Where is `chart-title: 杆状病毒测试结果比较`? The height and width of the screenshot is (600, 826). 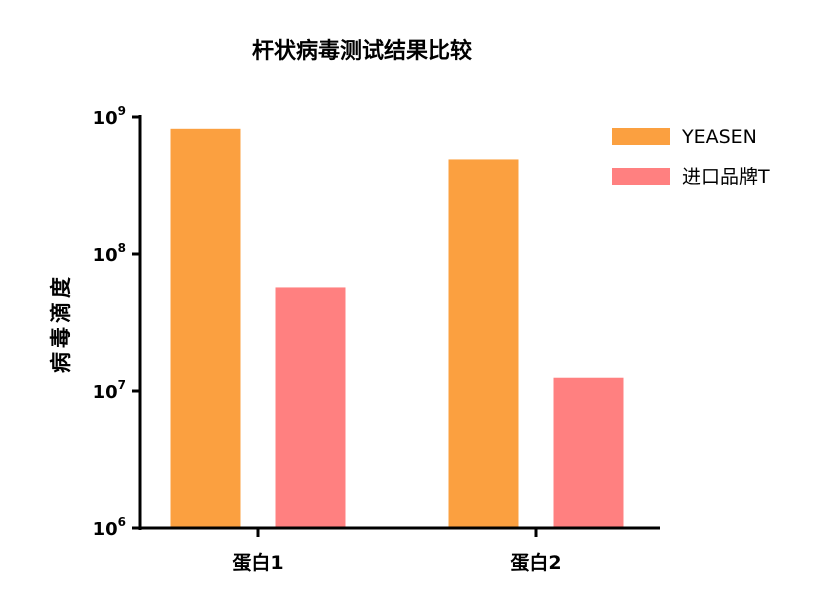 chart-title: 杆状病毒测试结果比较 is located at coordinates (362, 51).